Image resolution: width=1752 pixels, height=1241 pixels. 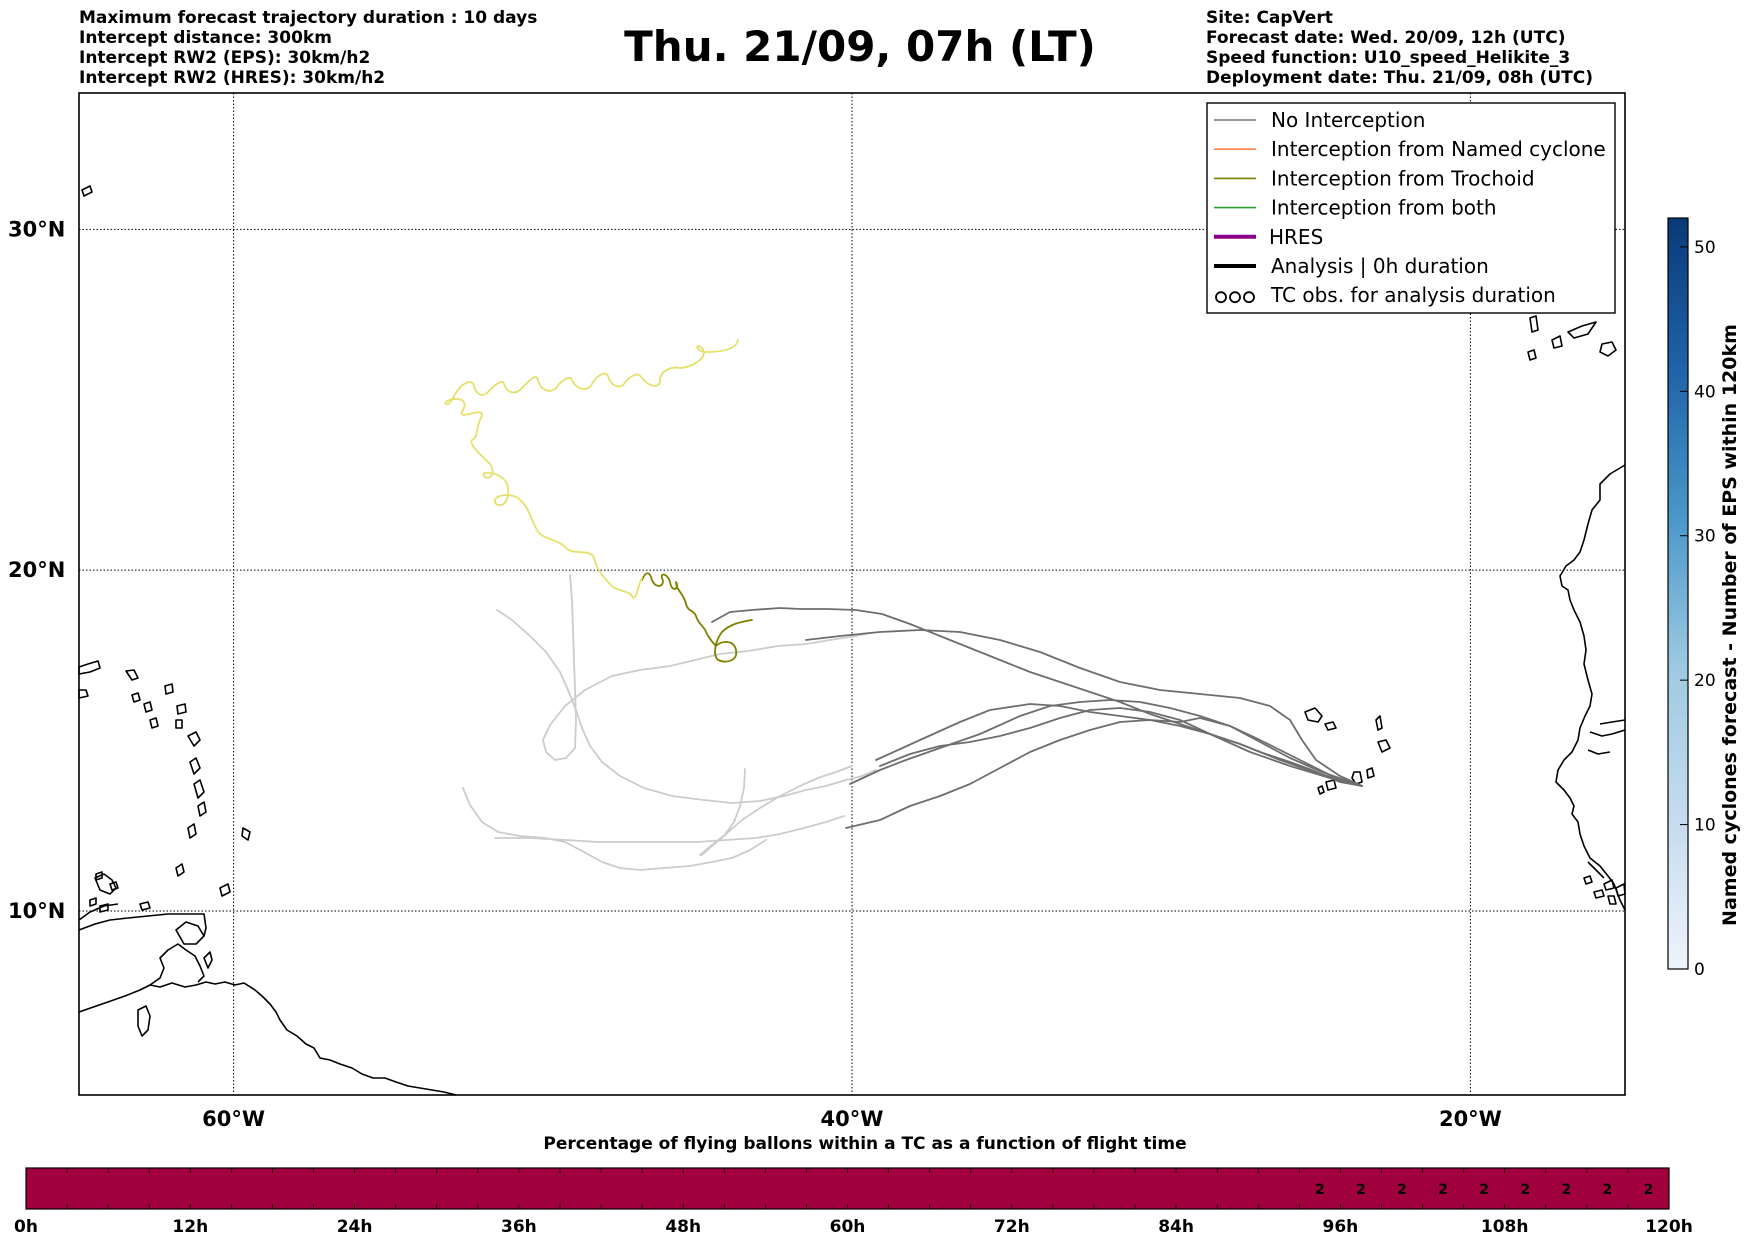 What do you see at coordinates (1331, 785) in the screenshot?
I see `island-fogo` at bounding box center [1331, 785].